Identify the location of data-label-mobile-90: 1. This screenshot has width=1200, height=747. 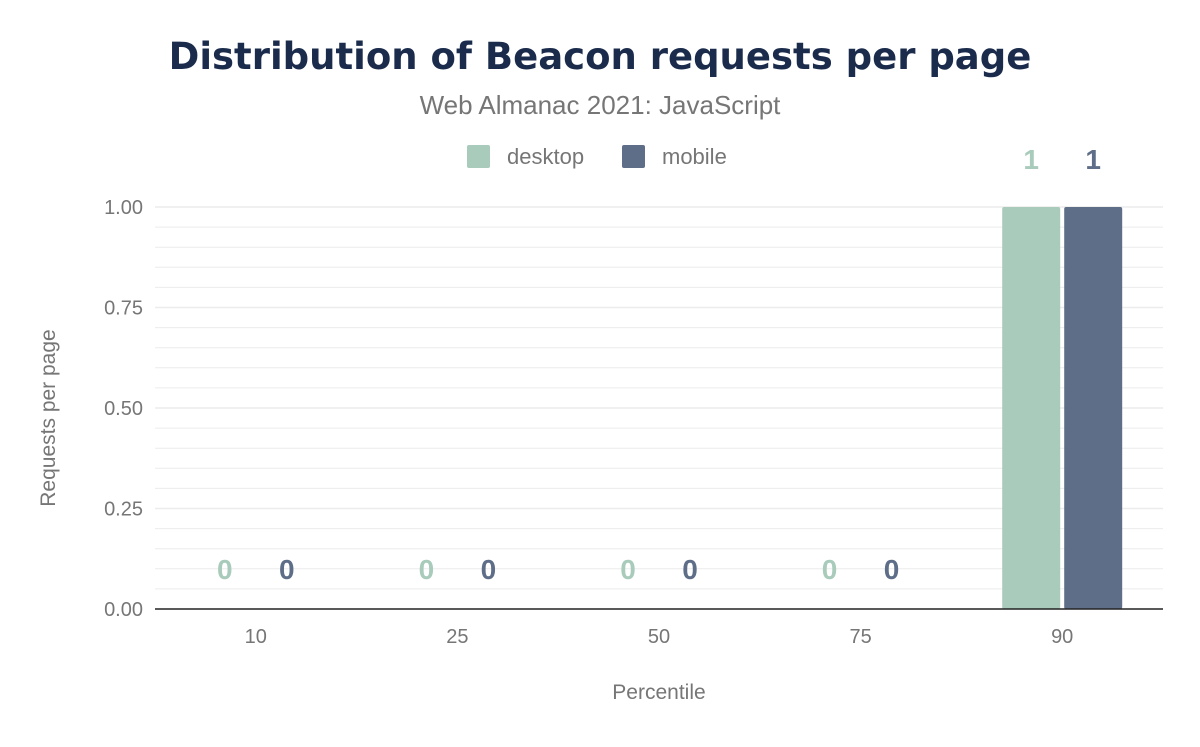
(1093, 159).